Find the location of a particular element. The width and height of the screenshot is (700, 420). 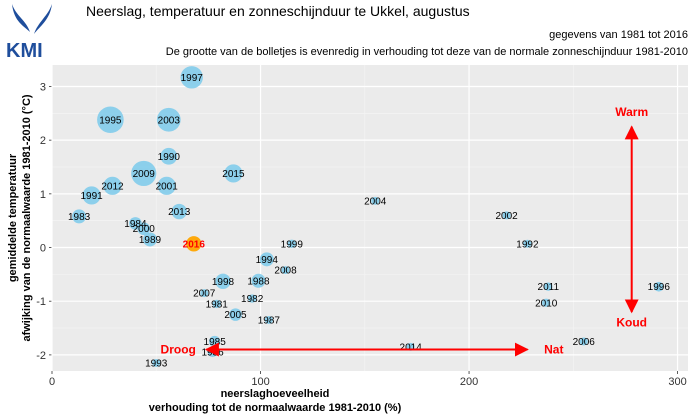

data-point-1998 is located at coordinates (223, 281).